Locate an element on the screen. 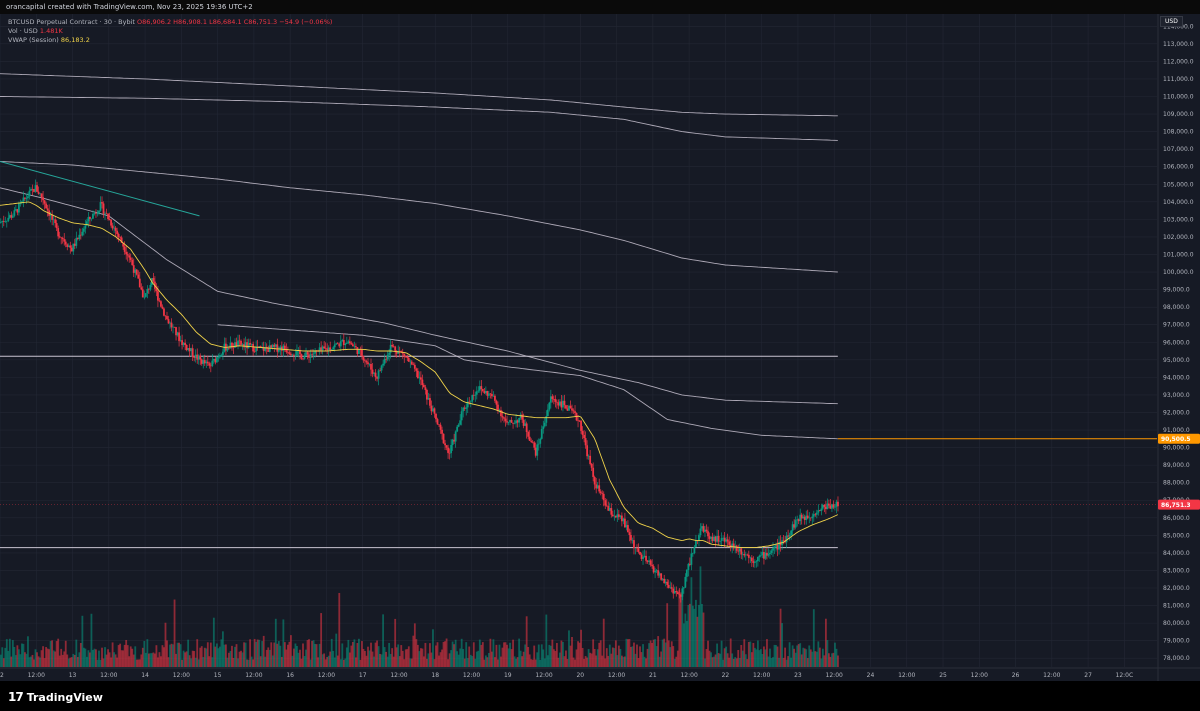 The image size is (1200, 711). x-tick-label: 21 is located at coordinates (653, 675).